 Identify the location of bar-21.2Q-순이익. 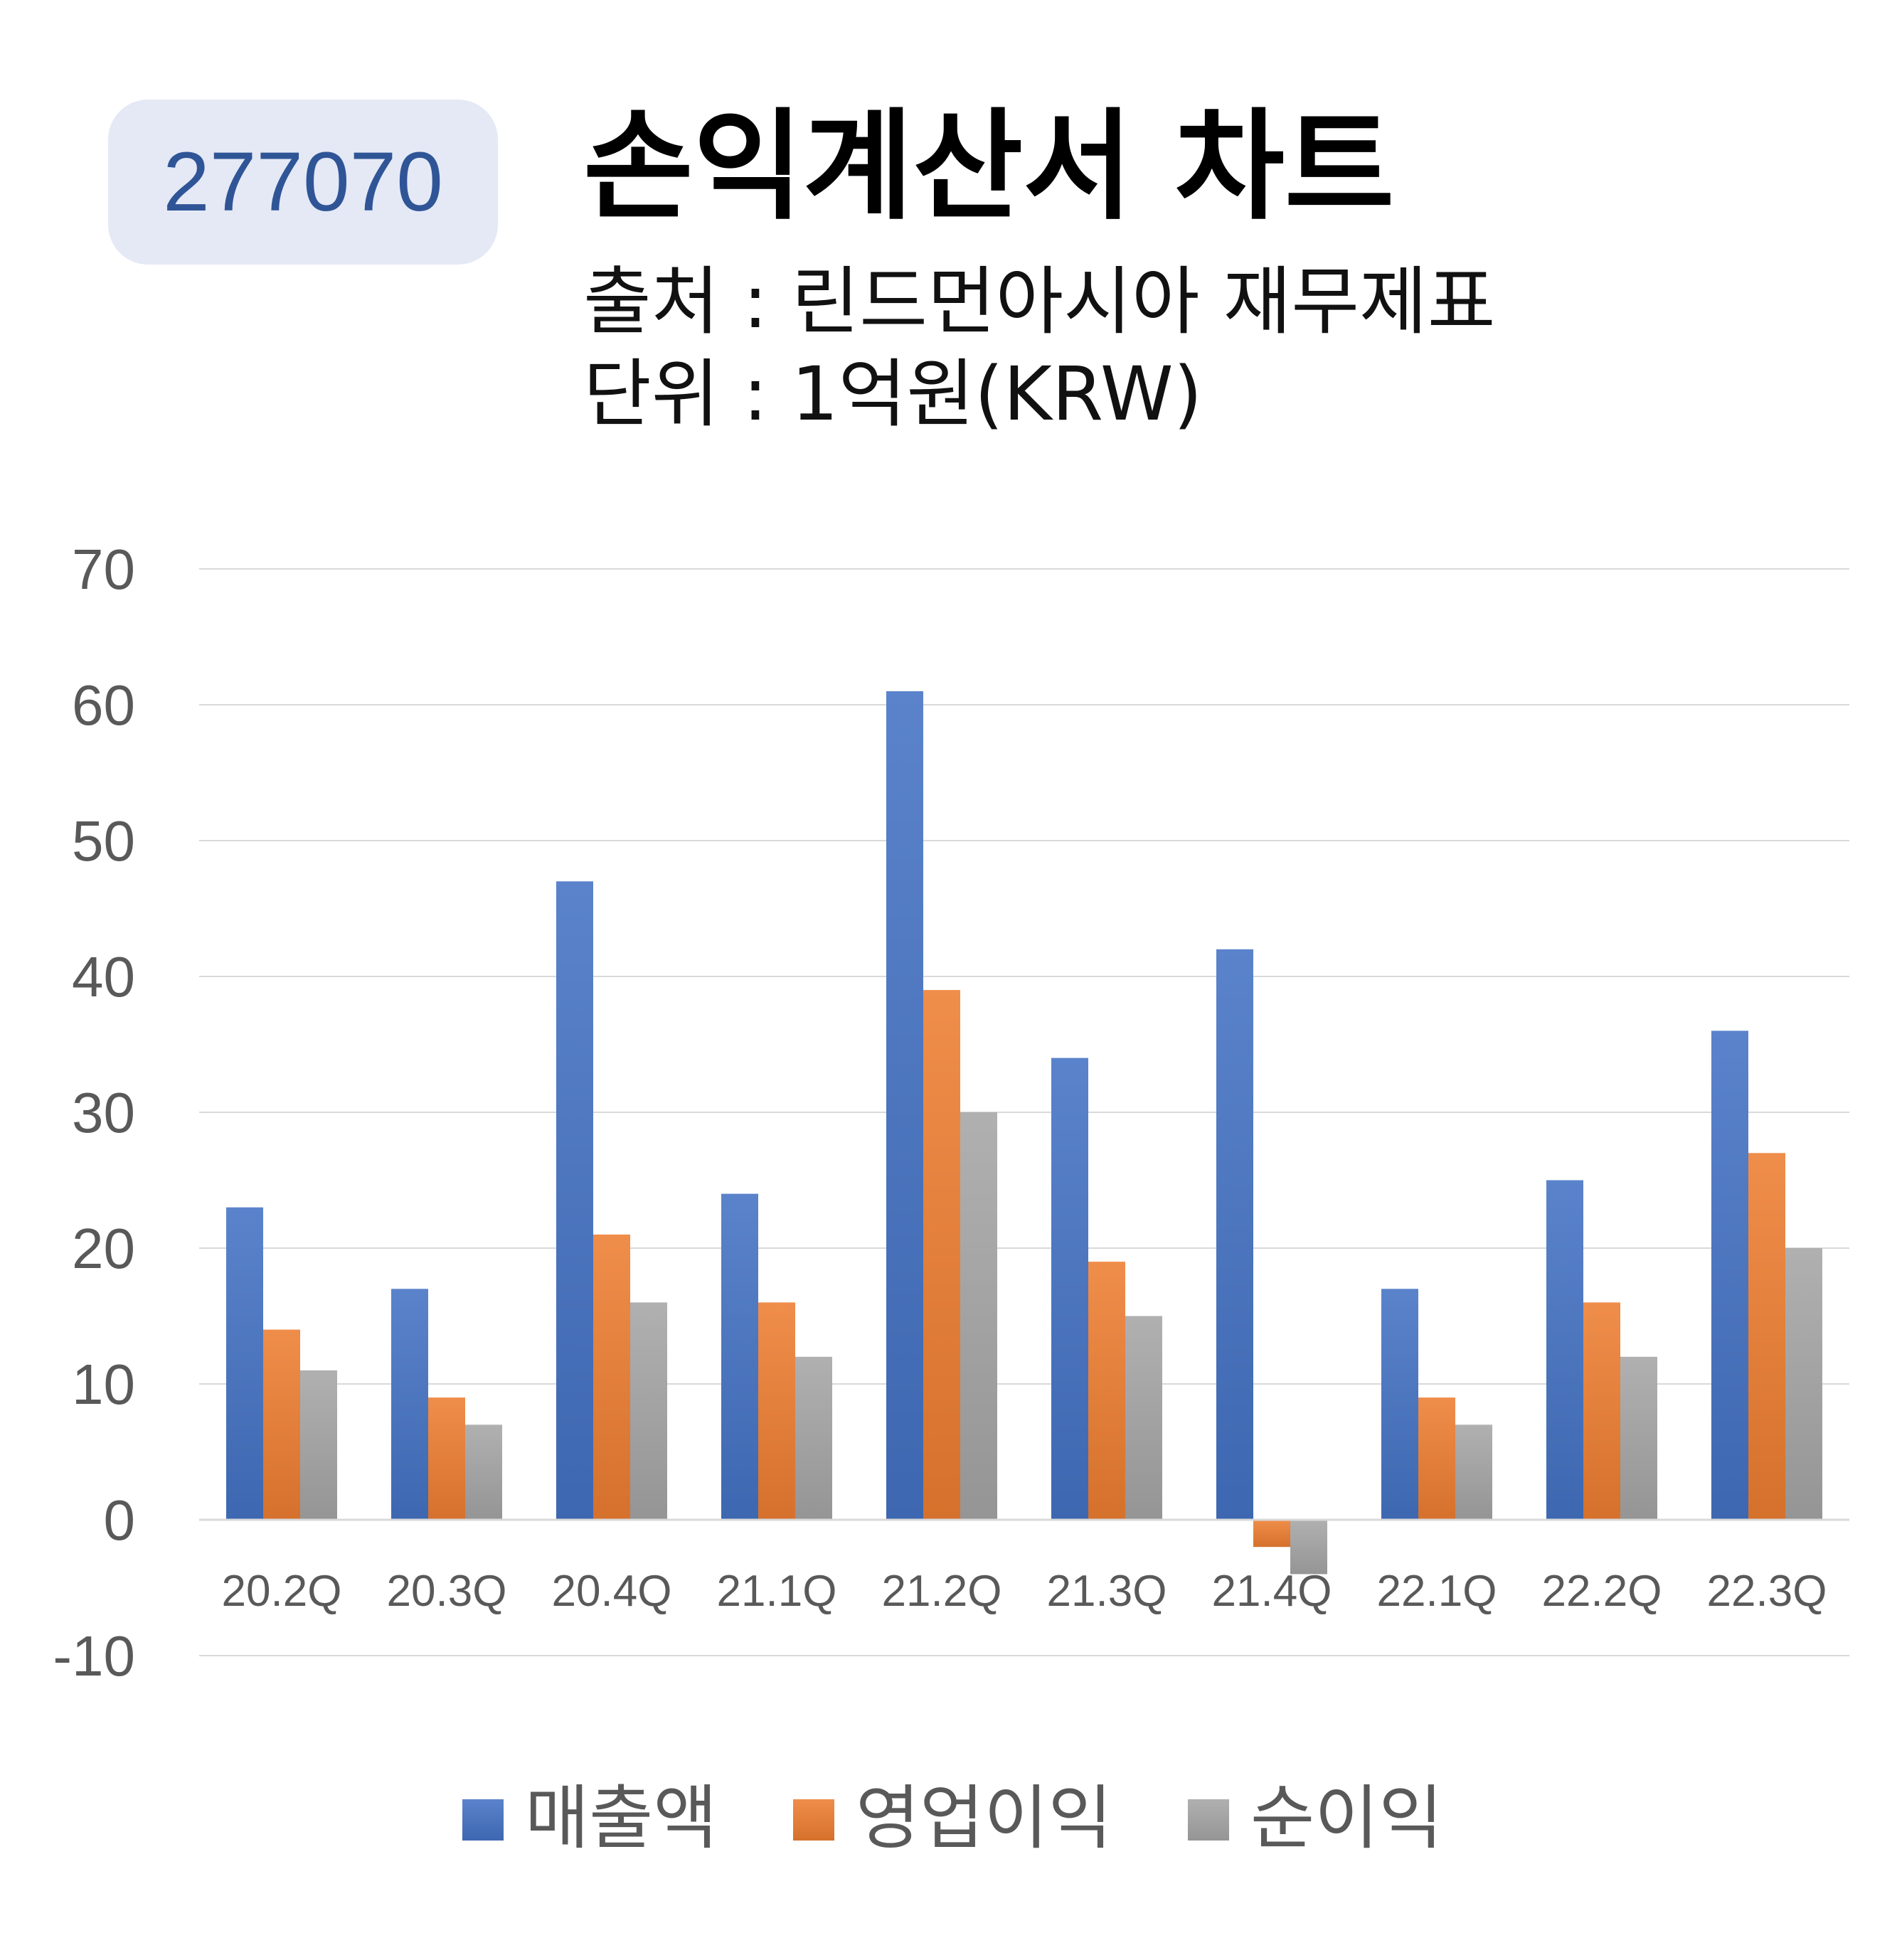
(979, 1316).